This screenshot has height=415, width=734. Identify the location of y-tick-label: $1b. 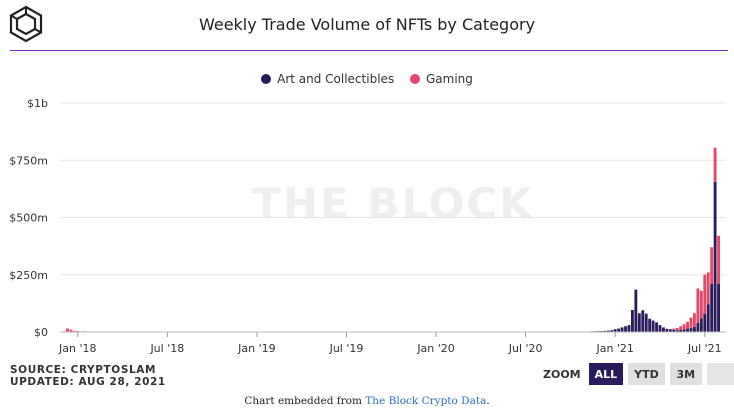
(37, 103).